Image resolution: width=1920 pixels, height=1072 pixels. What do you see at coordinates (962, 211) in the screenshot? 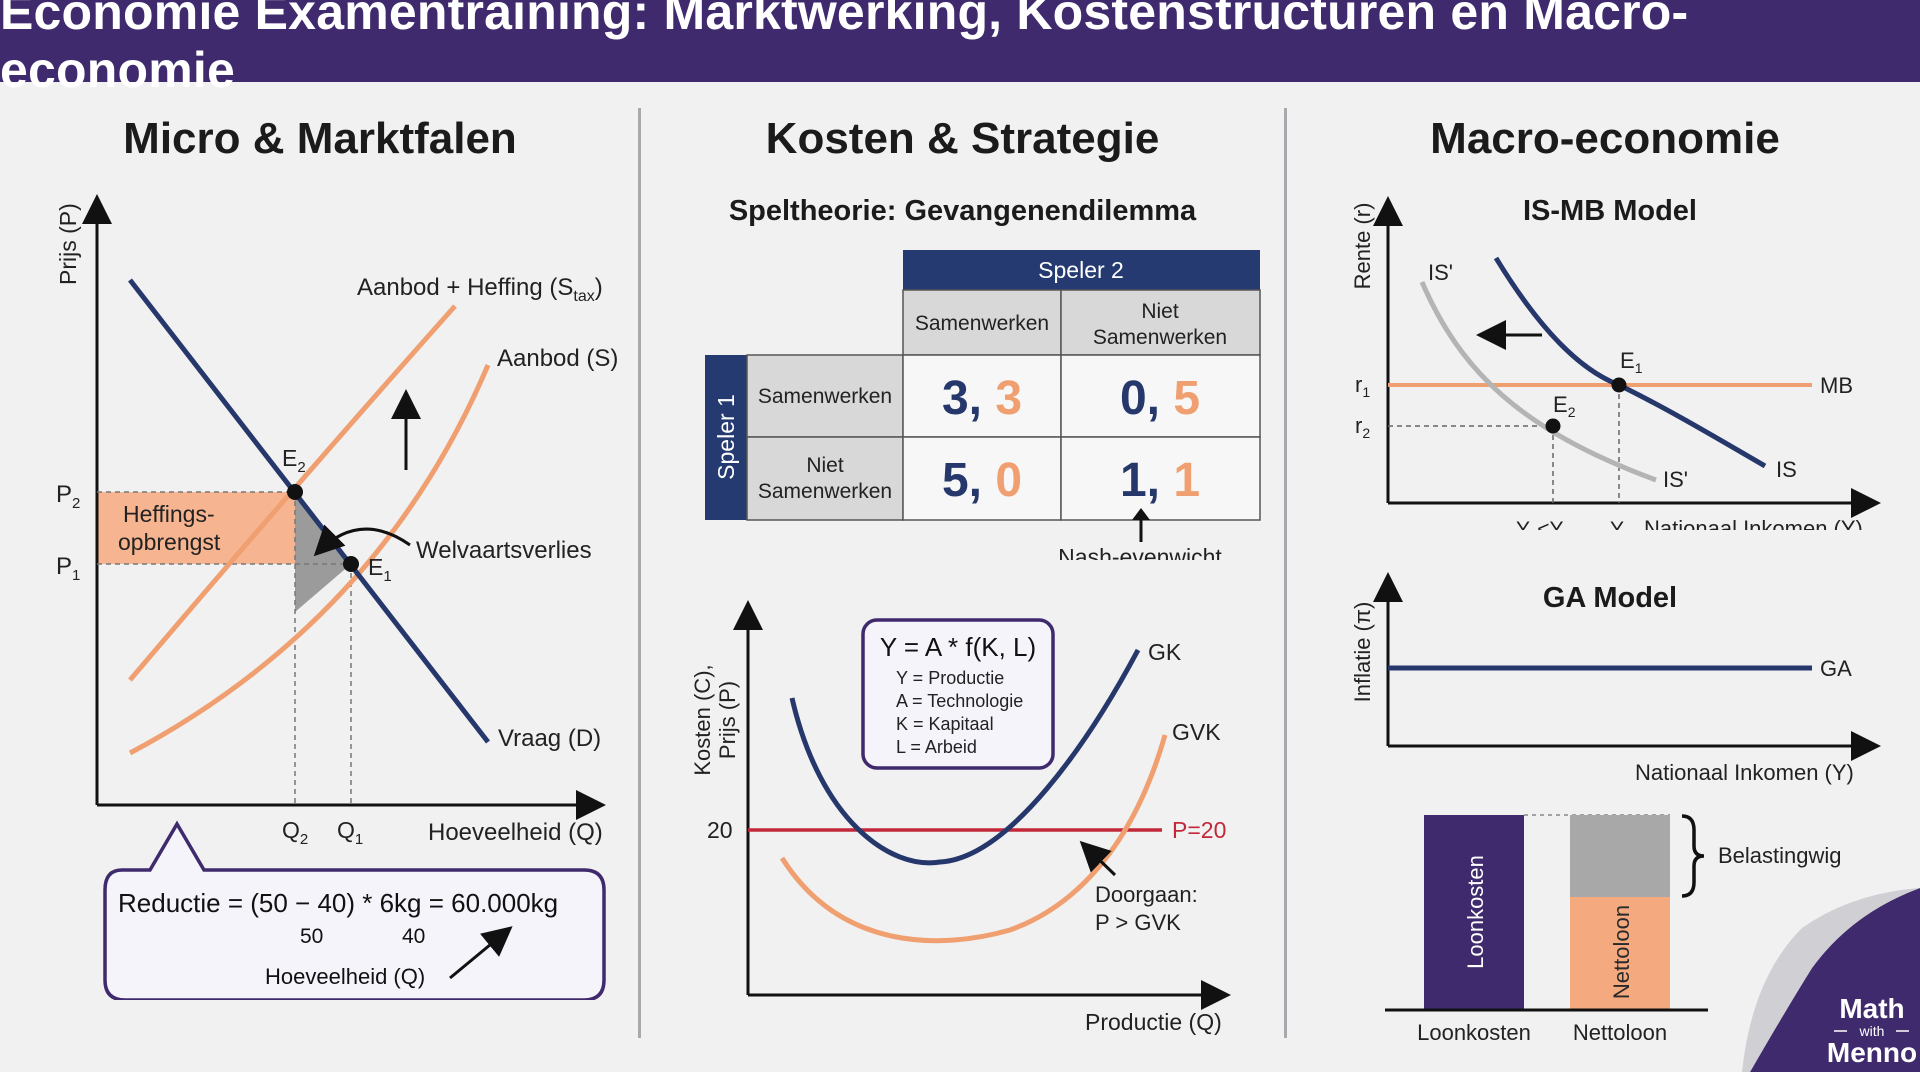
I see `game-theory-title: Speltheorie: Gevangenendilemma` at bounding box center [962, 211].